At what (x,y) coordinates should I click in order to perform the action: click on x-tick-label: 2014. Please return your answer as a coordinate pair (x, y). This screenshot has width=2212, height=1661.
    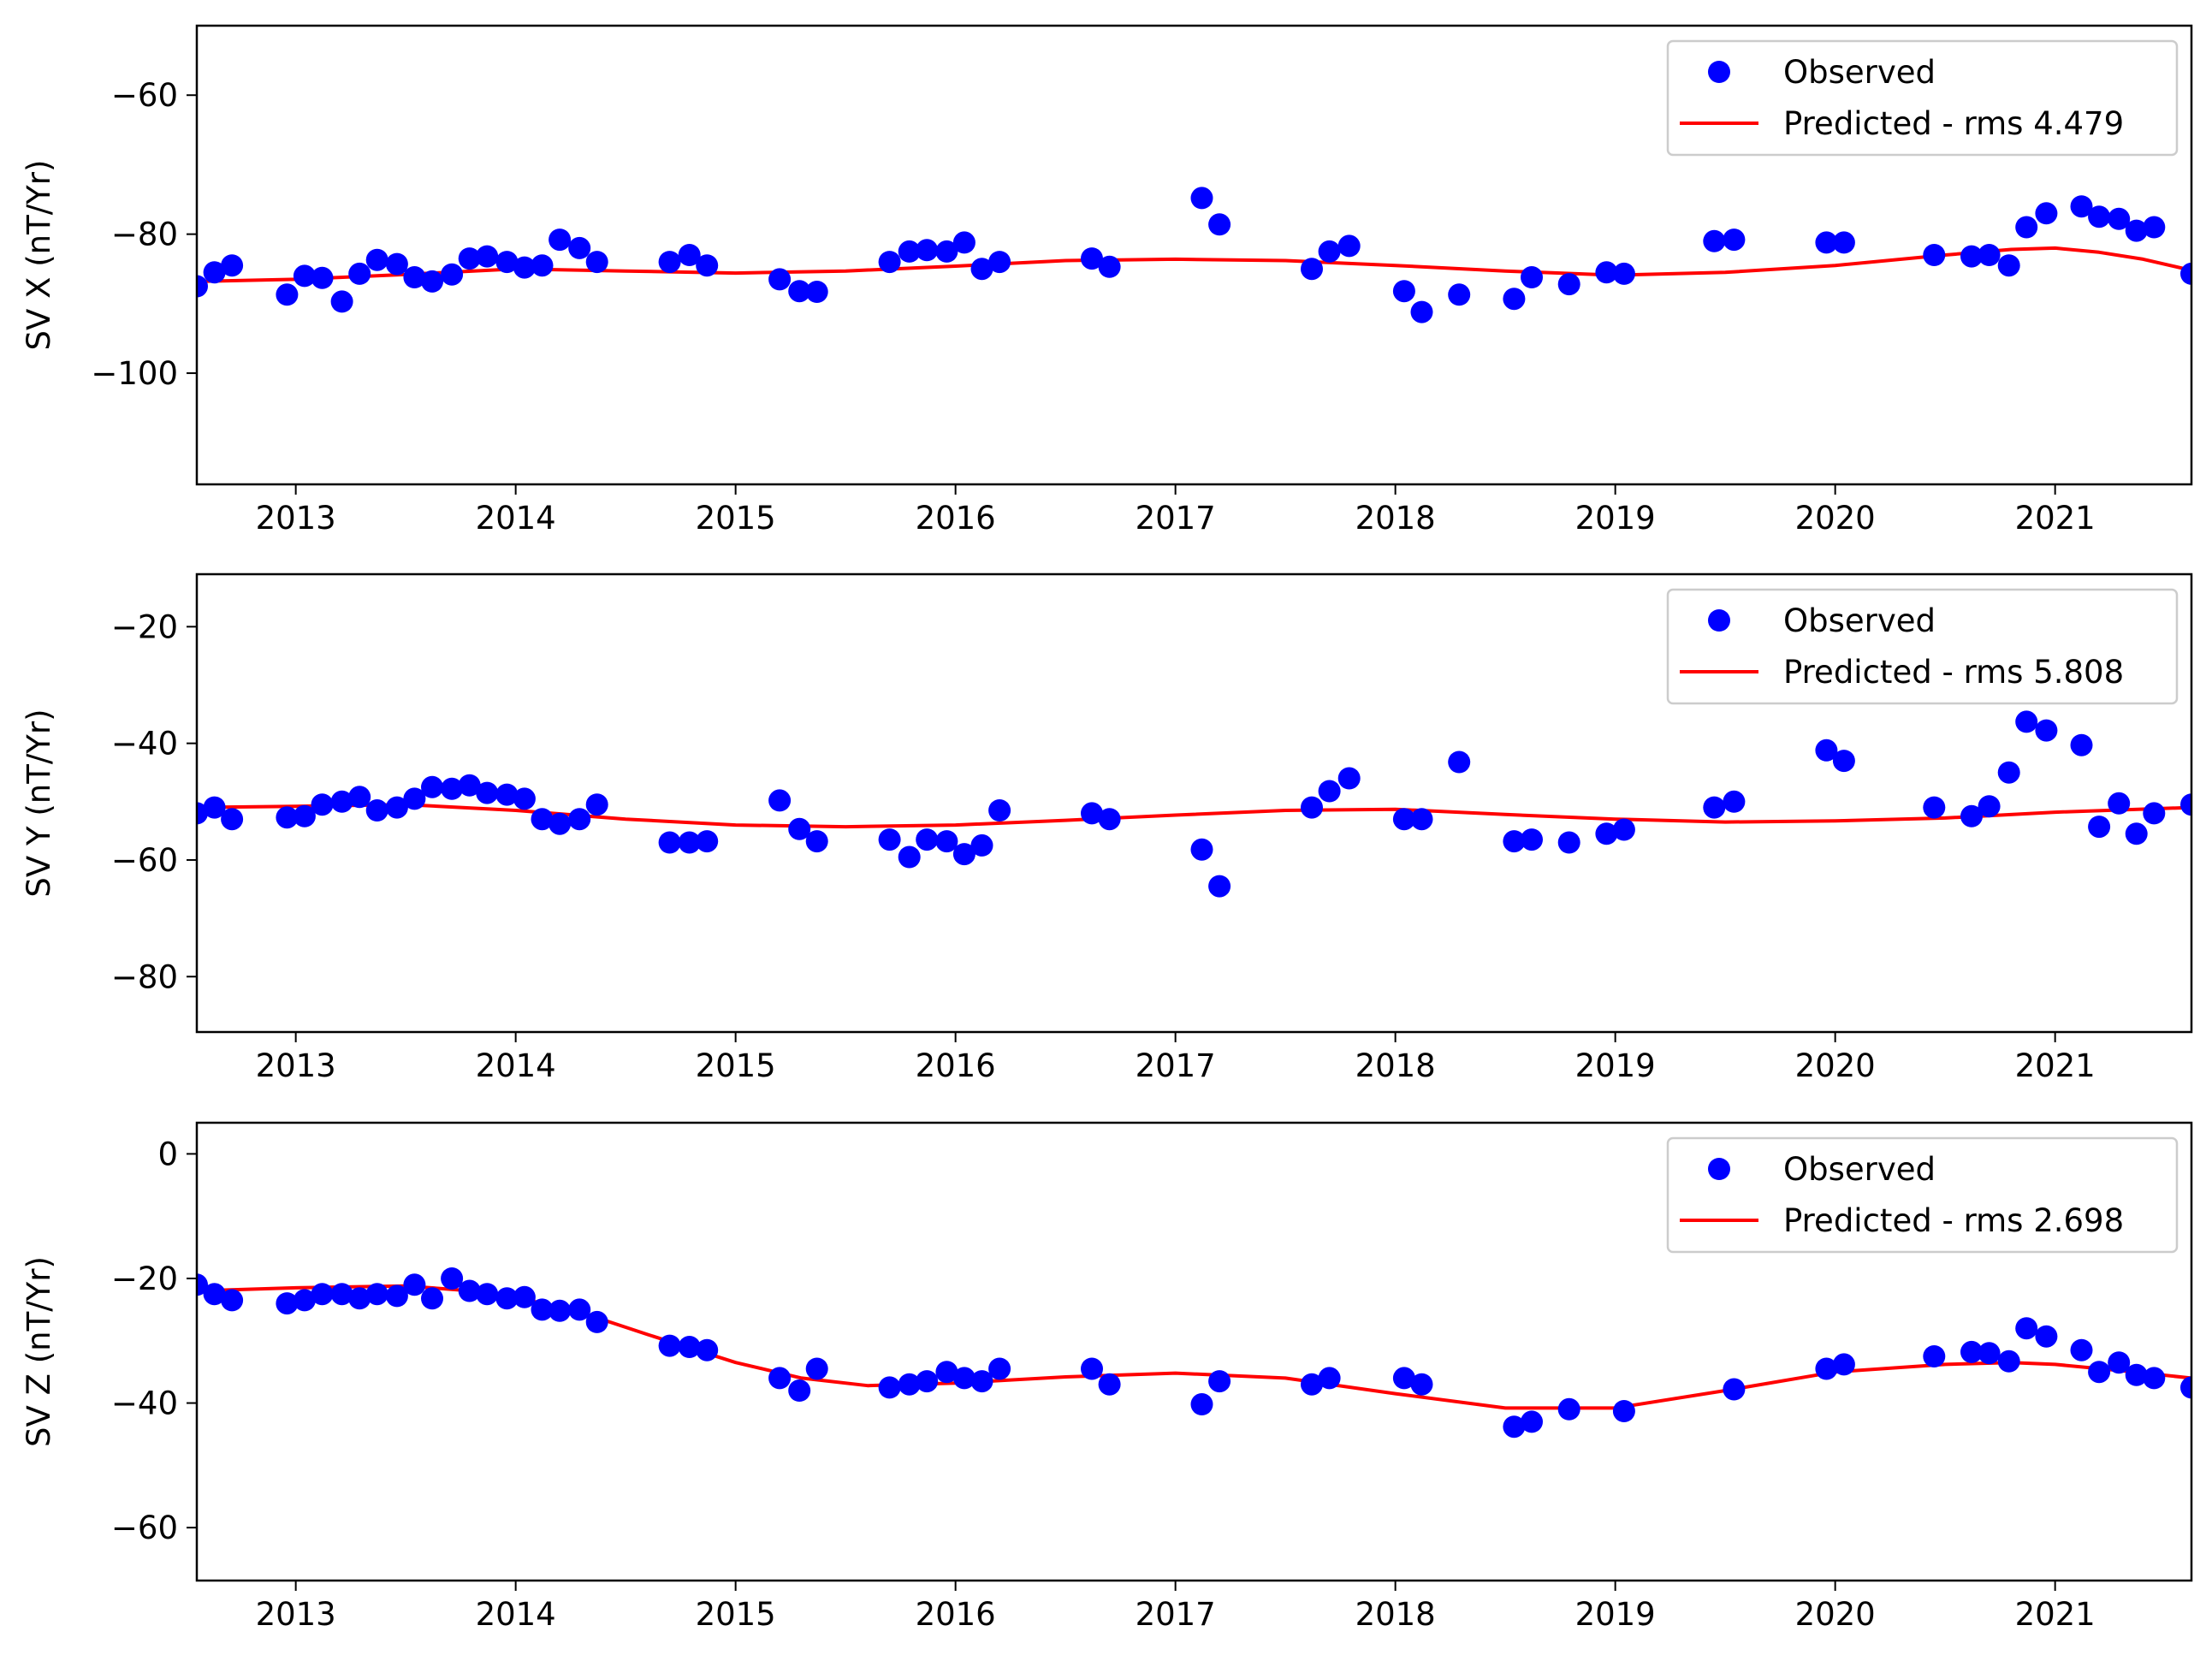
    Looking at the image, I should click on (516, 1614).